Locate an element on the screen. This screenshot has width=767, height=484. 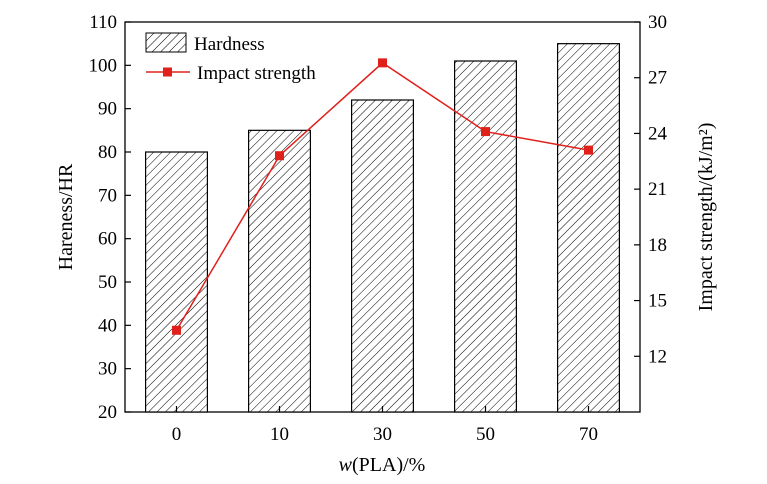
left-tick-label-100: 100 is located at coordinates (103, 65).